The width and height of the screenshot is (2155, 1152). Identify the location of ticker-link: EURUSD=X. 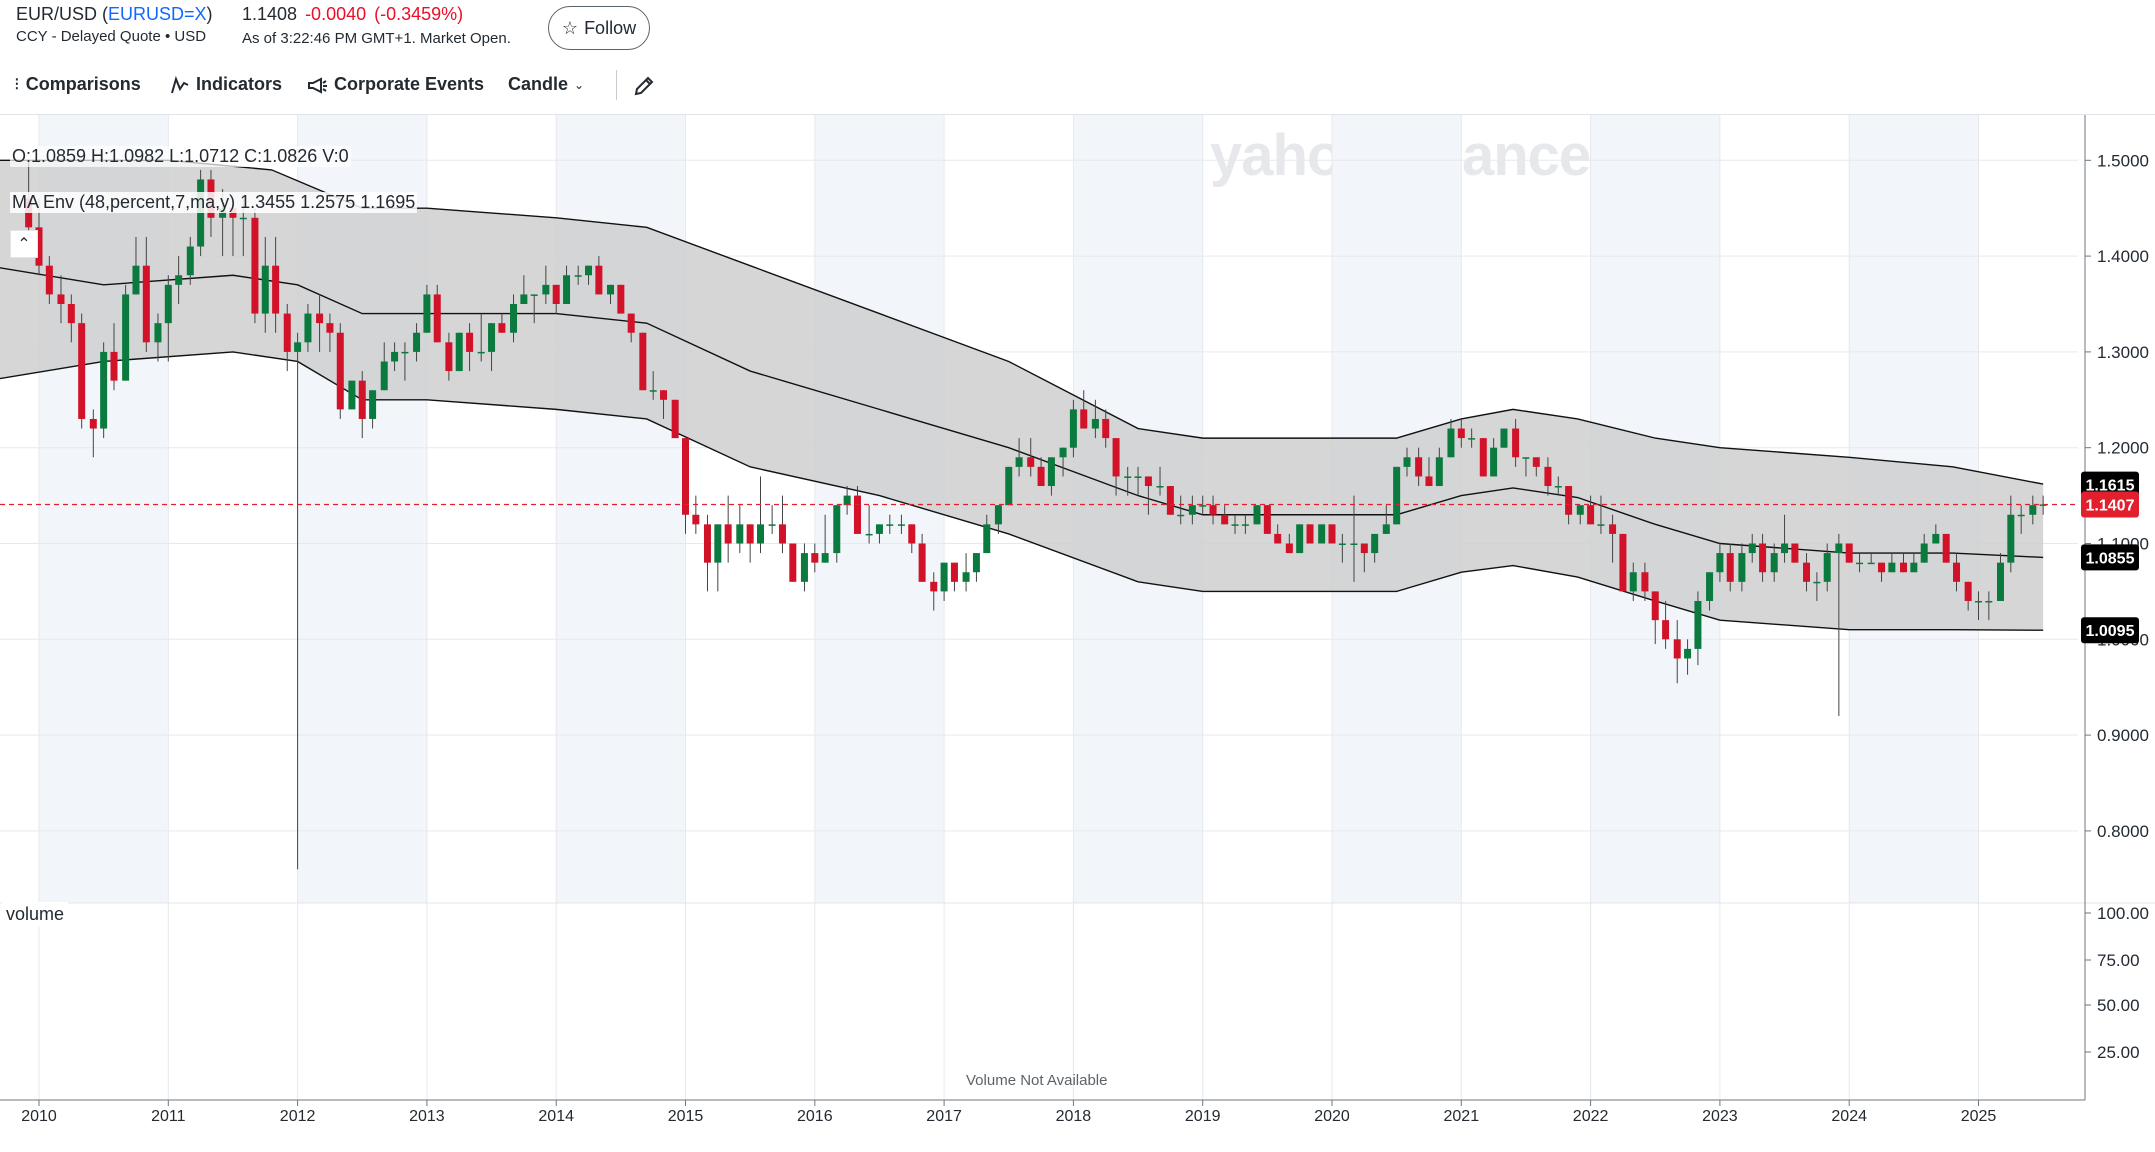
(157, 14).